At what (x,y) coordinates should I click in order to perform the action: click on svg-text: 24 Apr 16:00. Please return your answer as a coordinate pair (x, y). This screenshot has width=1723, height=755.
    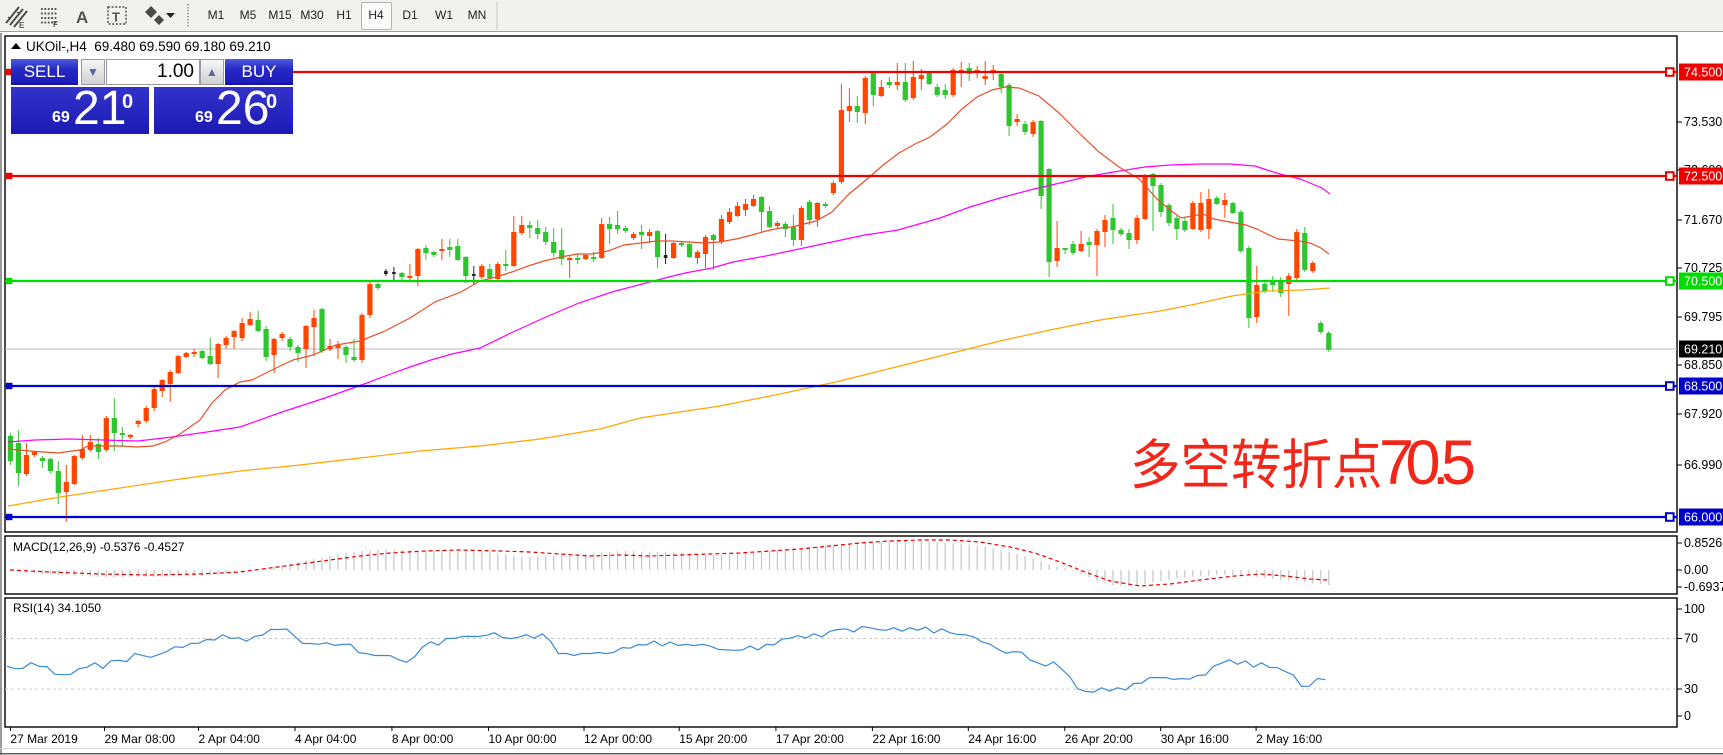
    Looking at the image, I should click on (1002, 739).